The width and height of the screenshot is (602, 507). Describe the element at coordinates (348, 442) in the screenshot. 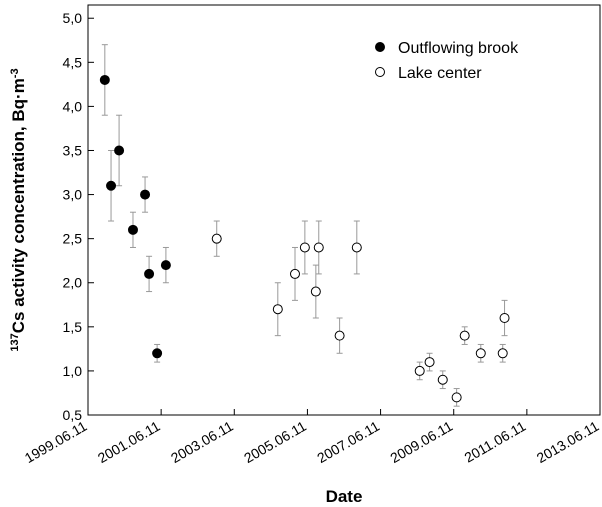

I see `x-tick-label: 2007.06.11` at that location.